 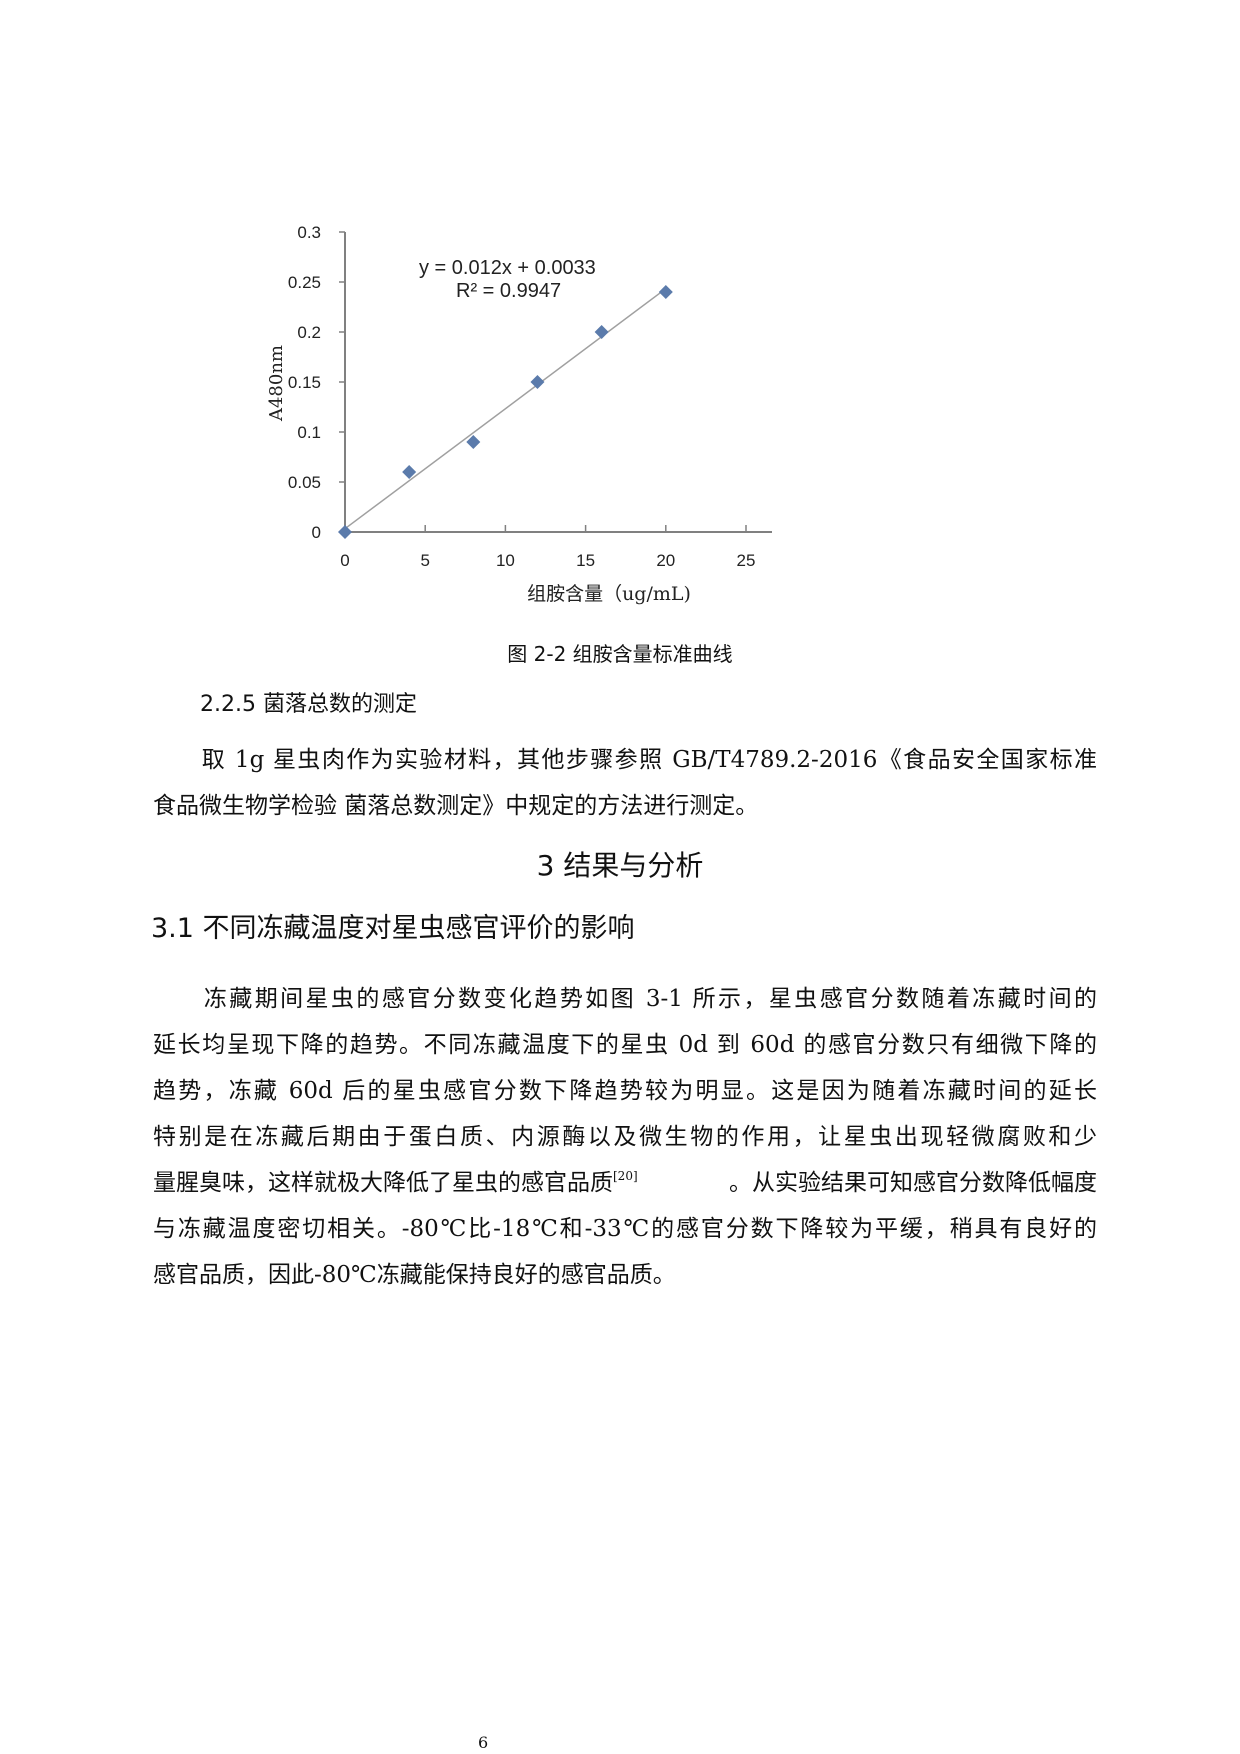 I want to click on x-tick-label: 15, so click(x=585, y=560).